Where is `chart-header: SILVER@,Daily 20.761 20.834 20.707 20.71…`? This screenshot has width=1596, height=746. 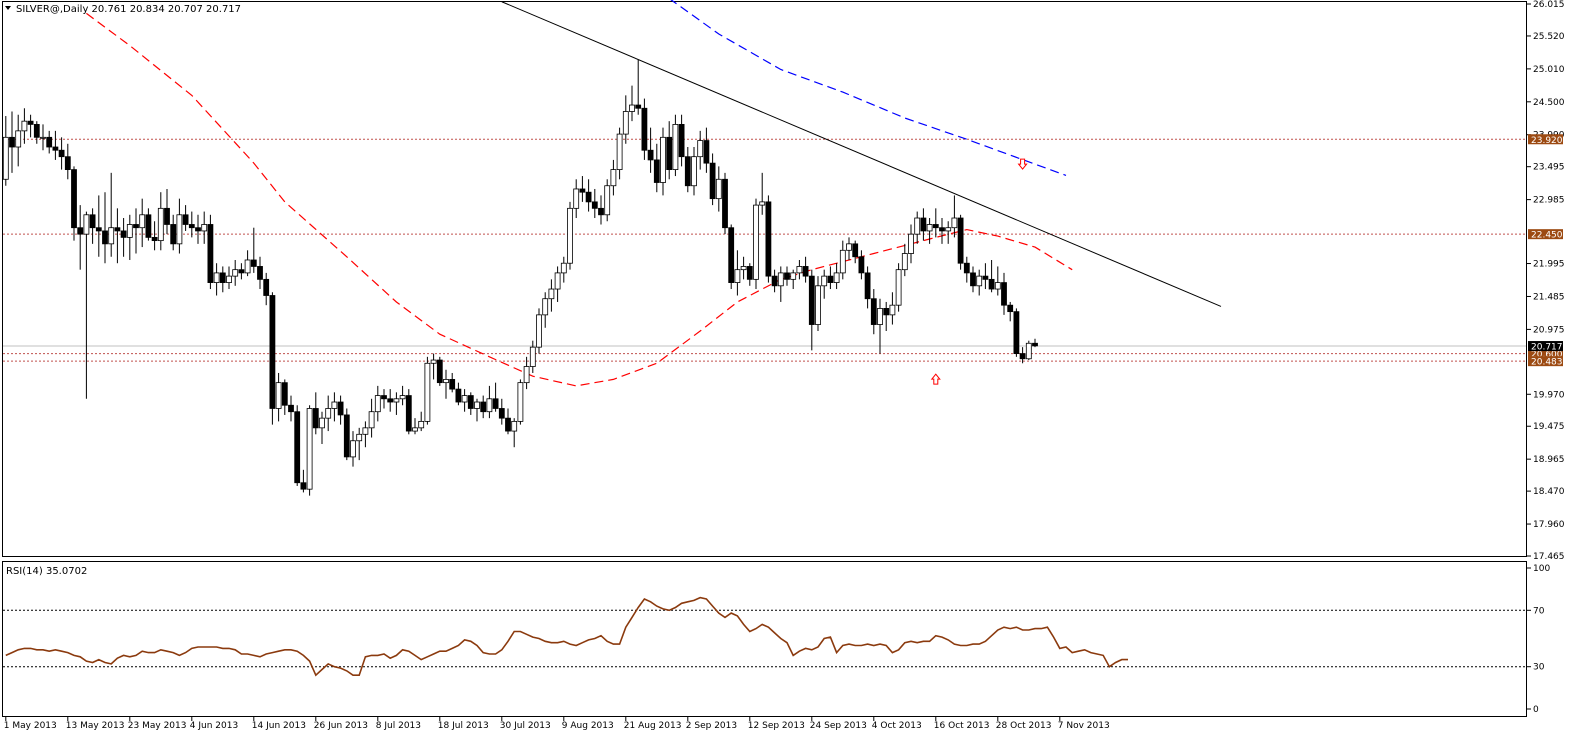
chart-header: SILVER@,Daily 20.761 20.834 20.707 20.71… is located at coordinates (128, 9).